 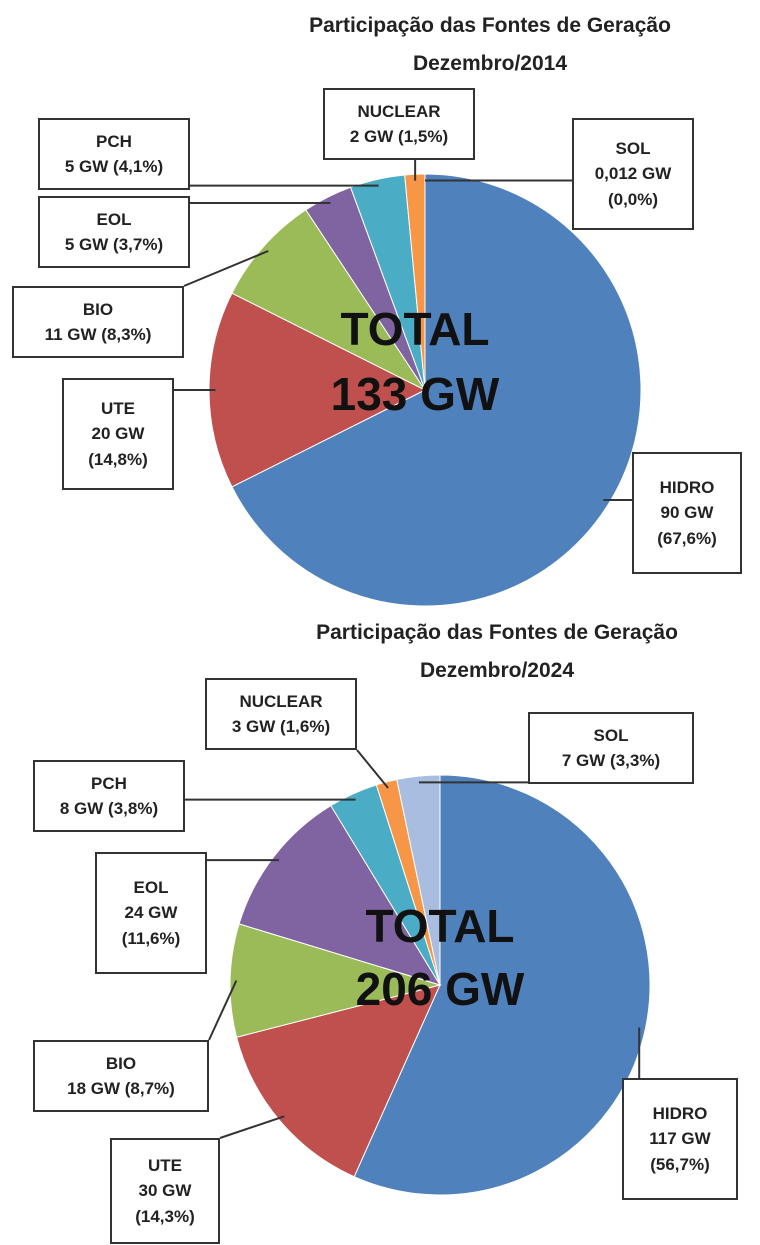 What do you see at coordinates (114, 154) in the screenshot?
I see `data-label: PCH 5 GW (4,1%)` at bounding box center [114, 154].